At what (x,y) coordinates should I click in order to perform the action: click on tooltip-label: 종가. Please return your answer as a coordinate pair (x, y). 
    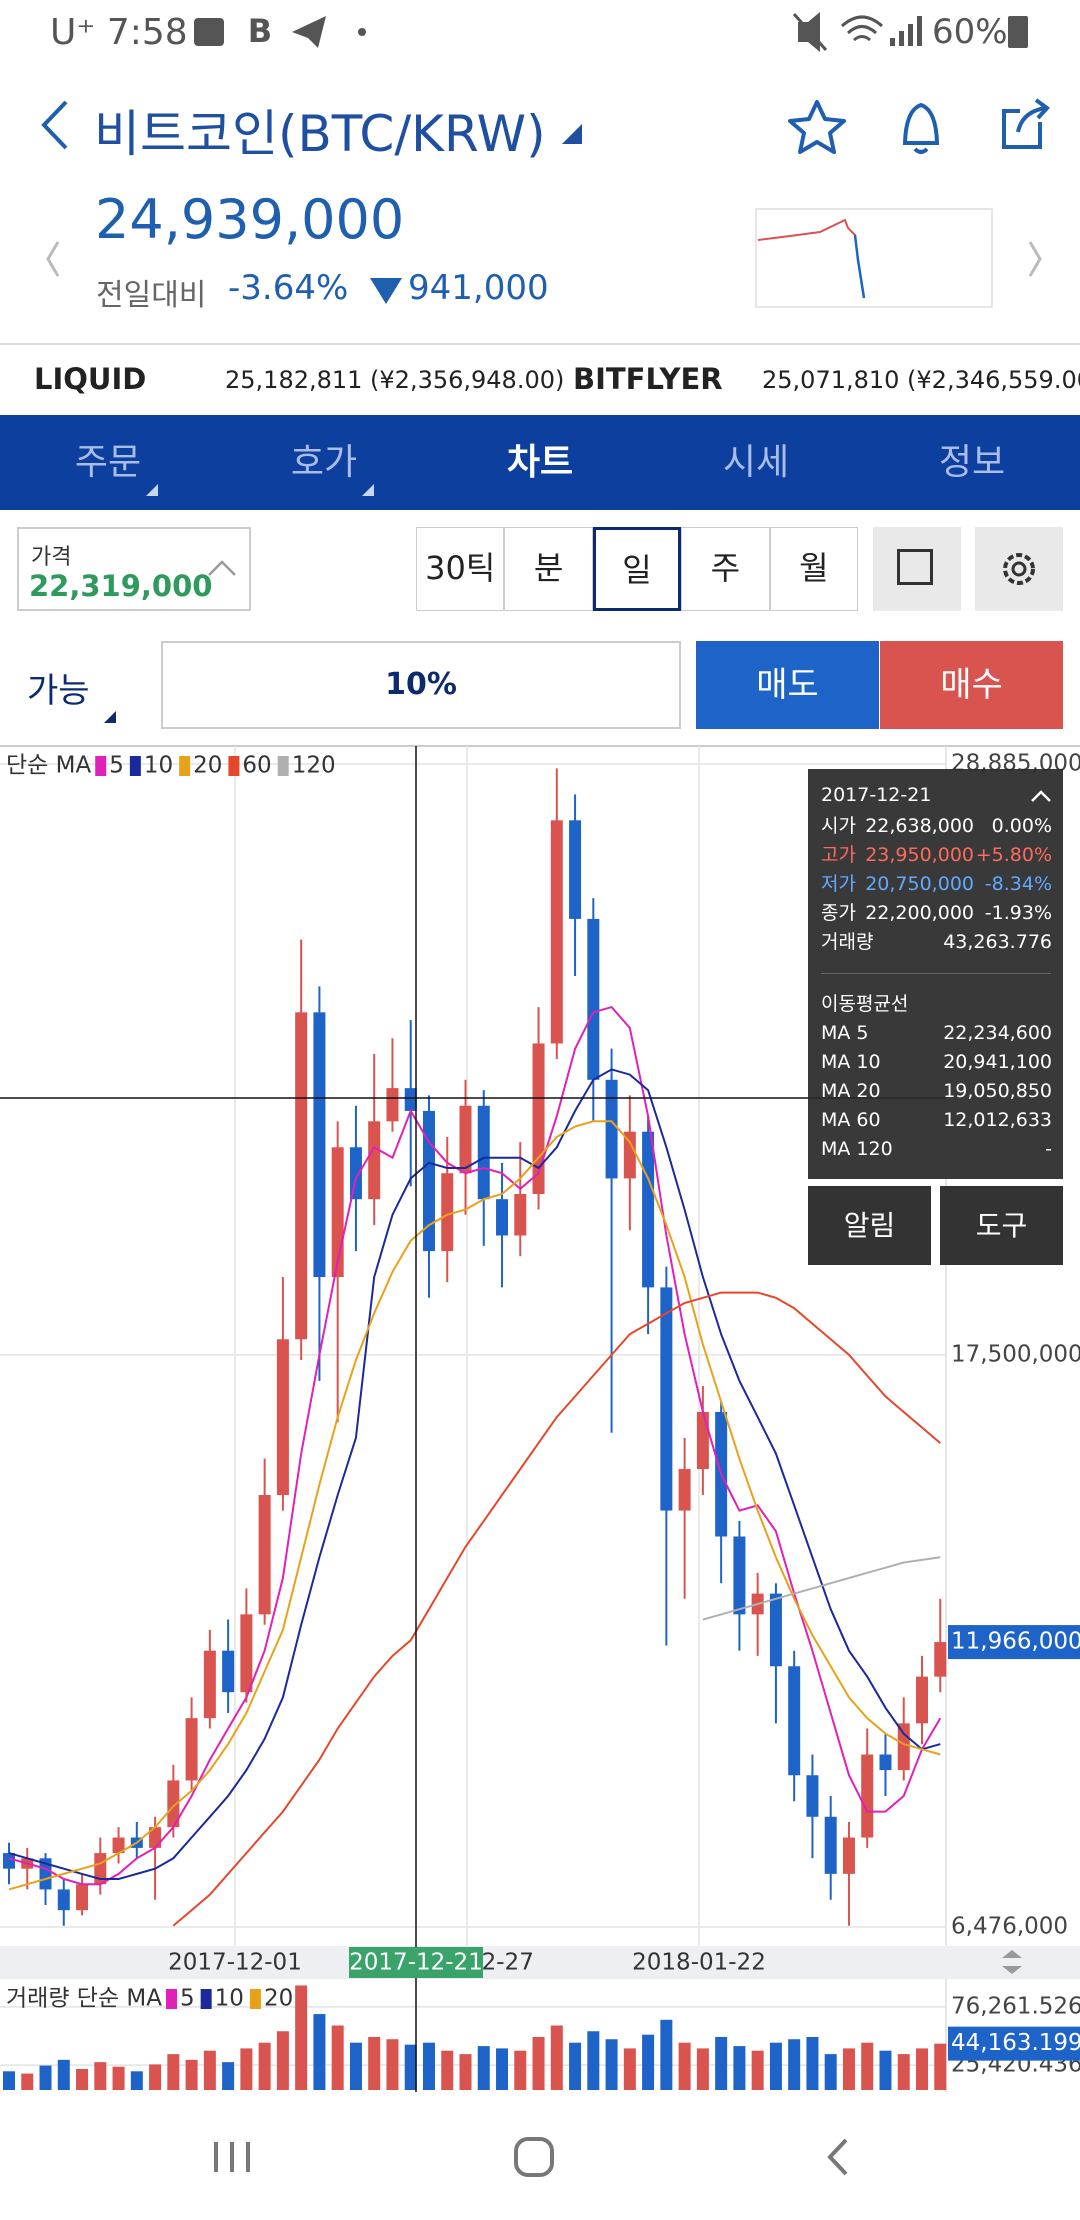
    Looking at the image, I should click on (838, 913).